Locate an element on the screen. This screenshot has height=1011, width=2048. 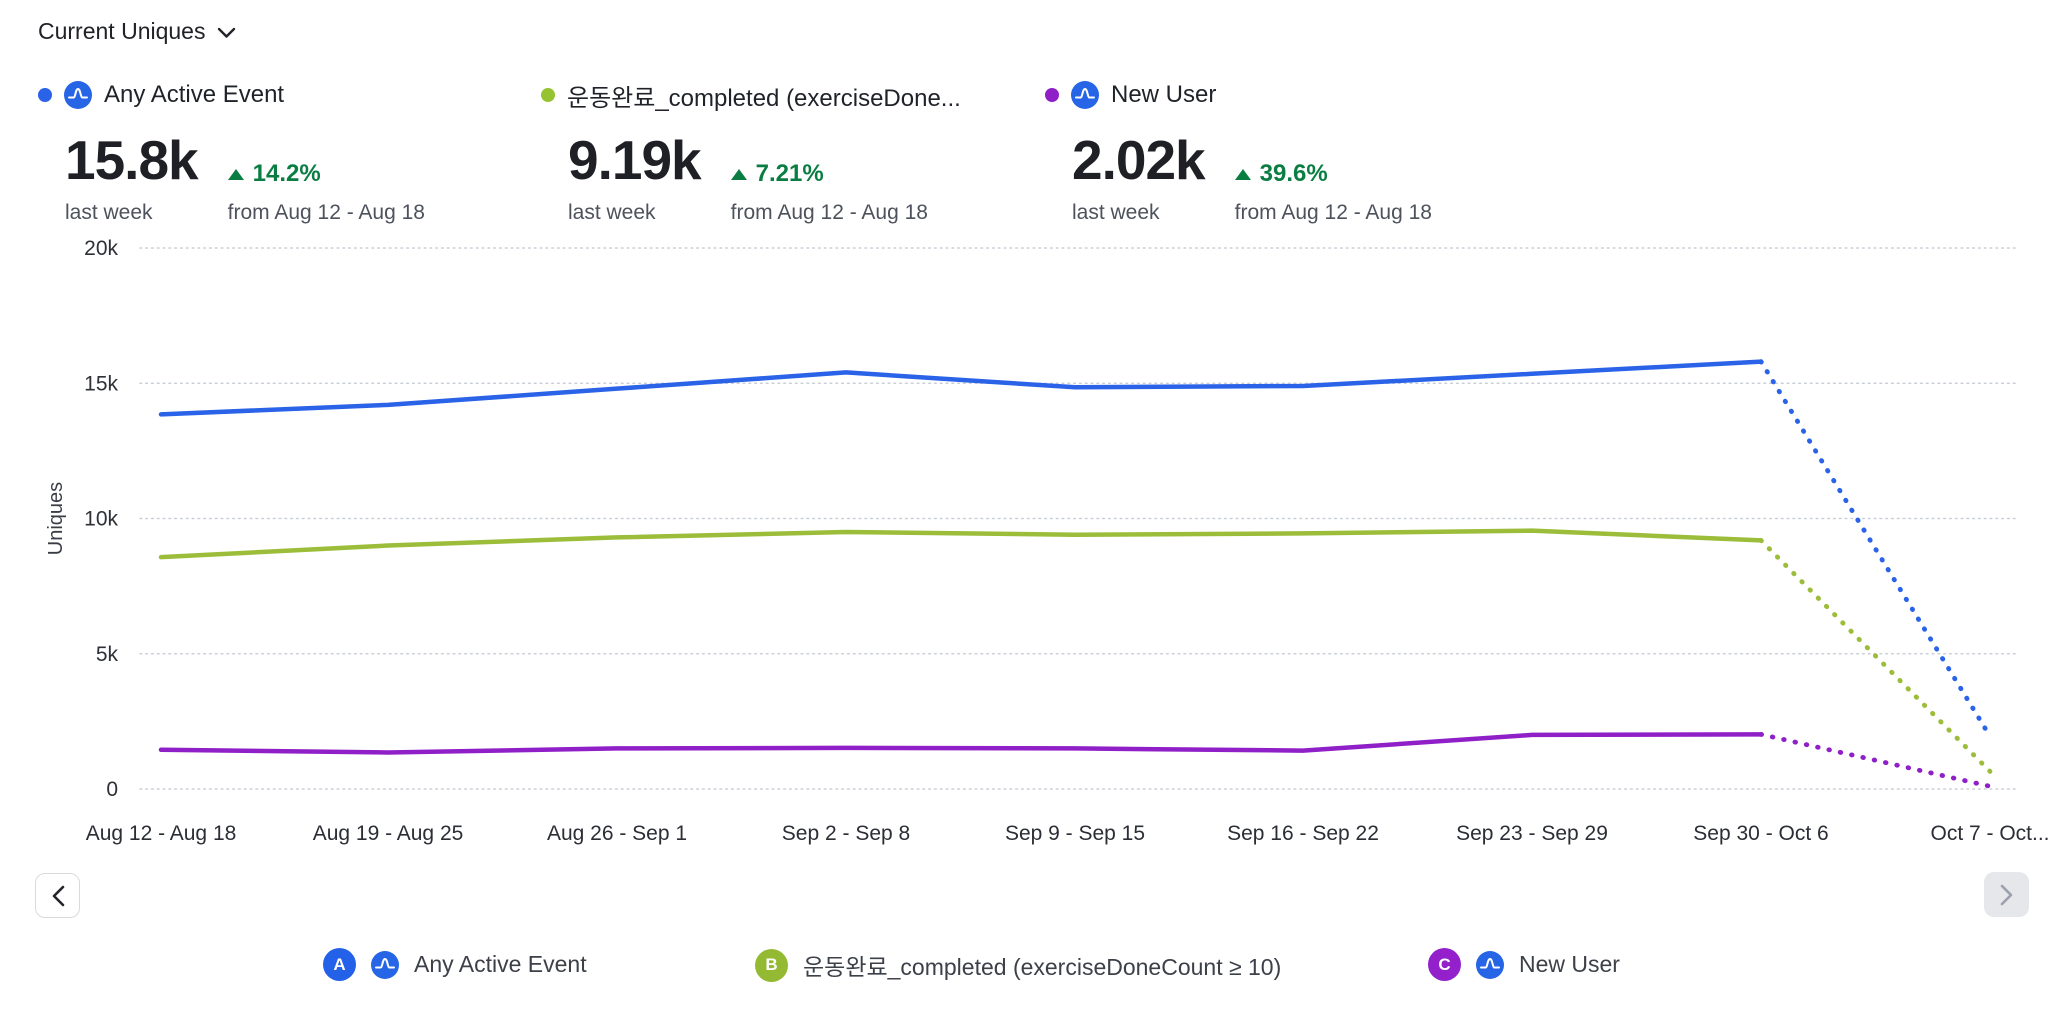
legend-item-new-user: C New User is located at coordinates (1524, 964).